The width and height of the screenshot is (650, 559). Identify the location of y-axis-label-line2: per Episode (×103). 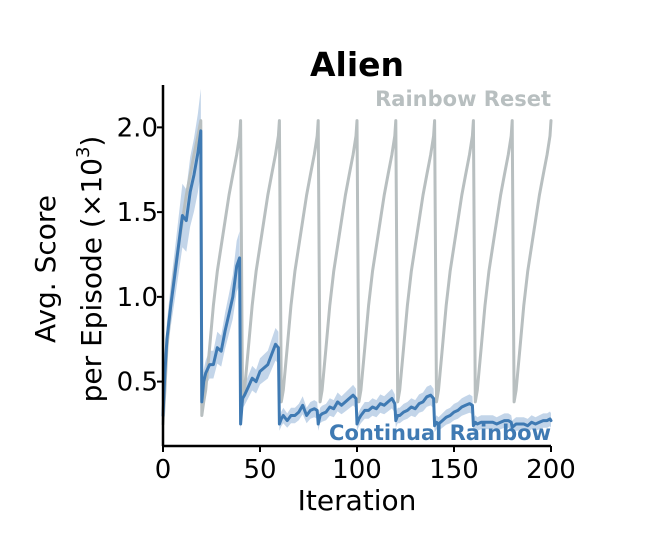
(90, 269).